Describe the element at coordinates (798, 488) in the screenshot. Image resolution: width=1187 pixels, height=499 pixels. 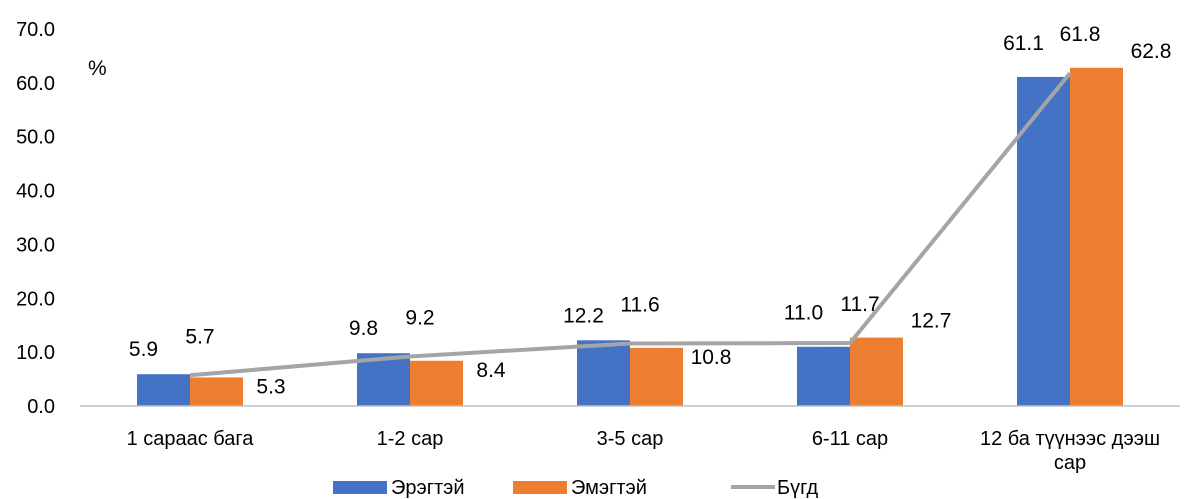
I see `legend-label: Бүгд` at that location.